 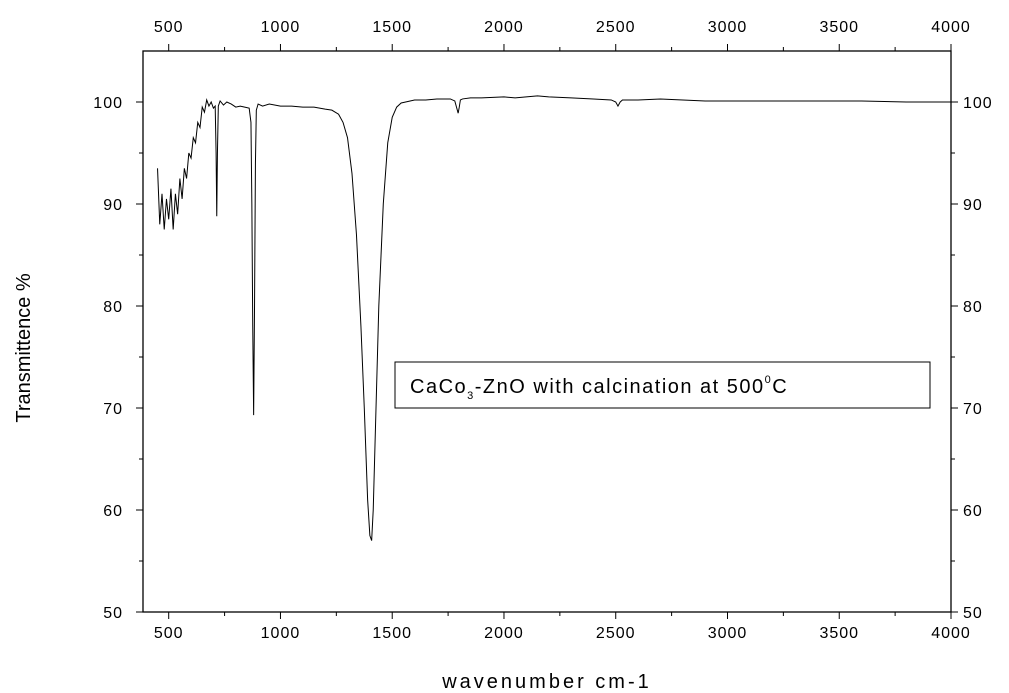 What do you see at coordinates (471, 396) in the screenshot?
I see `annotation-subscript: 3` at bounding box center [471, 396].